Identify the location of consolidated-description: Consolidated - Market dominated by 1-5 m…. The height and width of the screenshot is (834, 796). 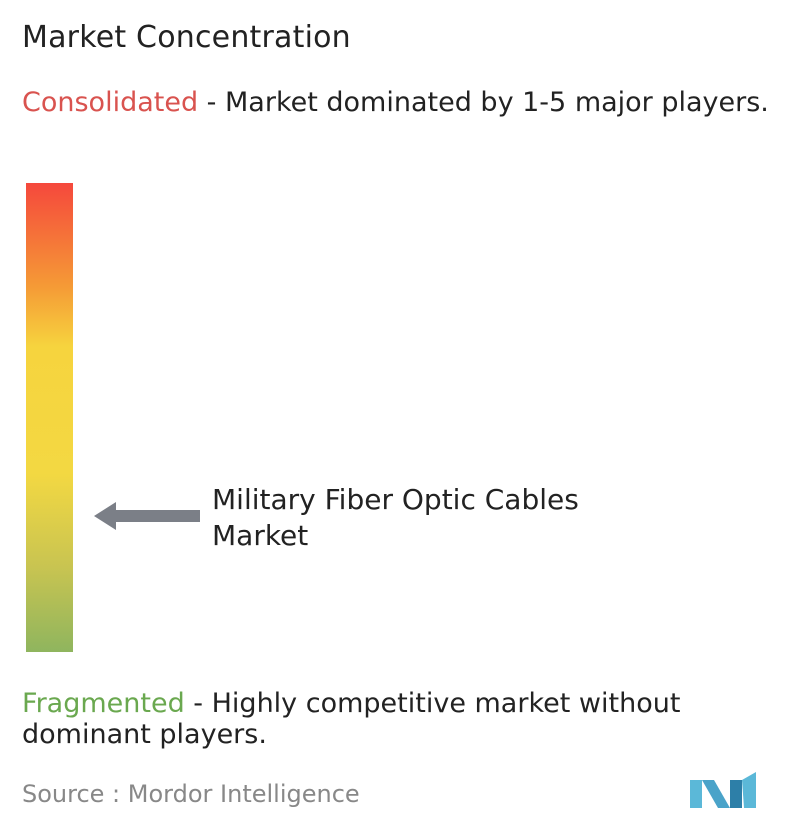
(402, 102).